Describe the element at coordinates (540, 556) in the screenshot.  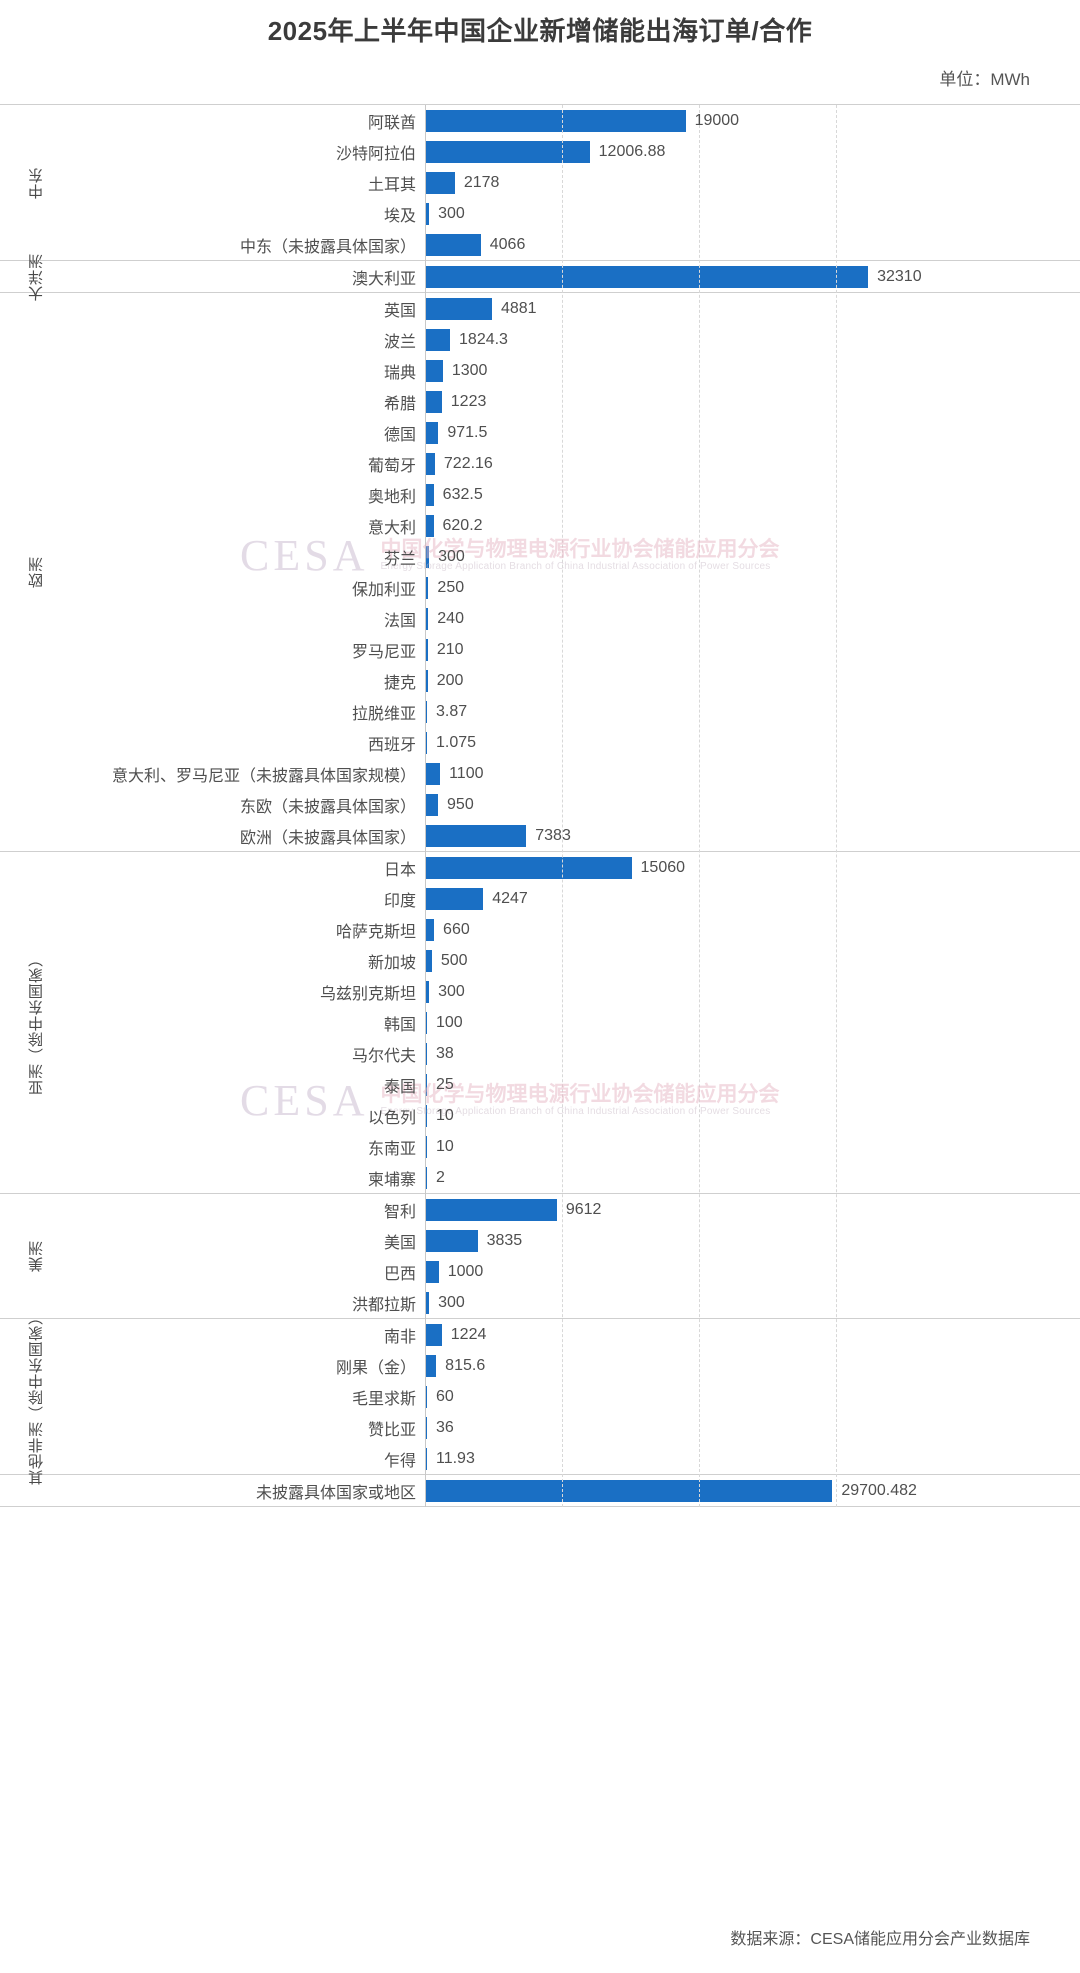
I see `bar-row: 芬兰 300` at that location.